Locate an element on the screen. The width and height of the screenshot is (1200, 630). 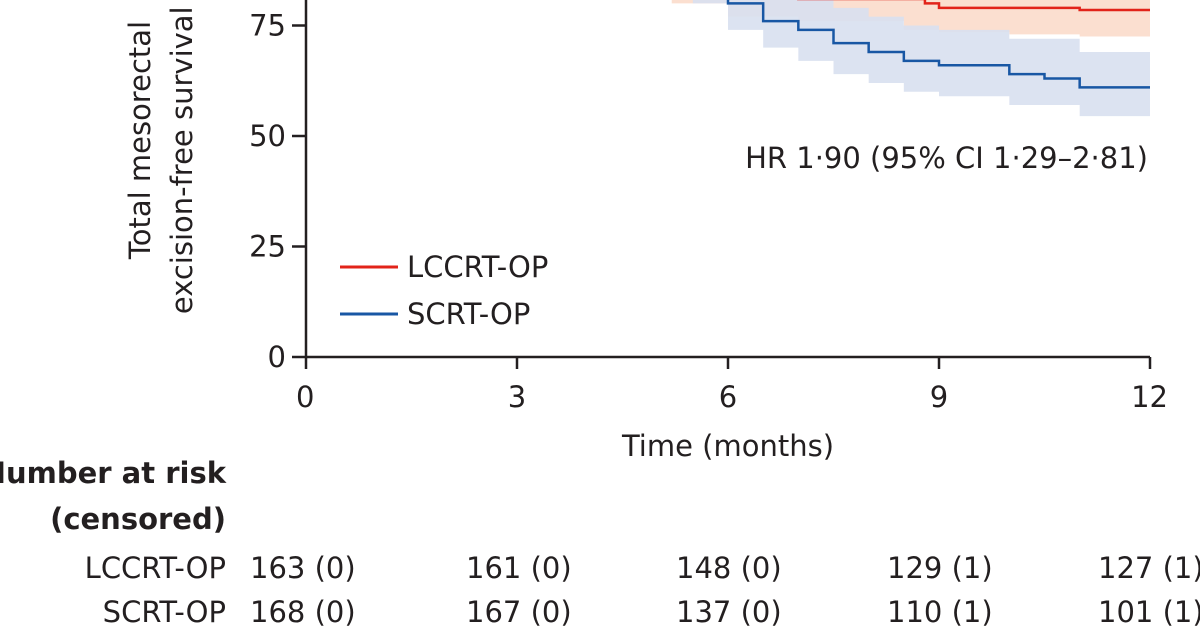
risk-row-label: LCCRT-OP is located at coordinates (155, 568).